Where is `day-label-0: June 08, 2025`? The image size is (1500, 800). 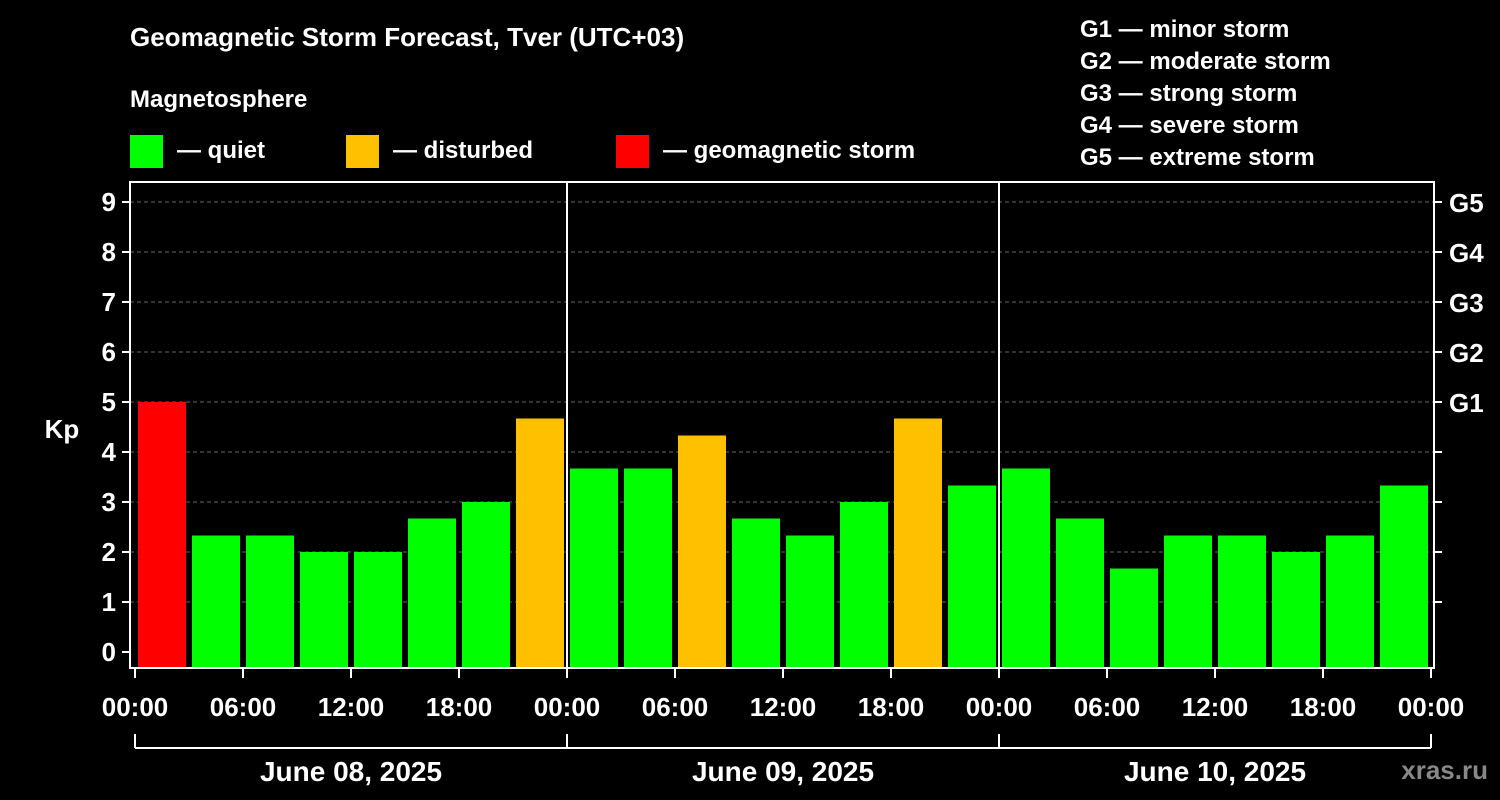 day-label-0: June 08, 2025 is located at coordinates (351, 771).